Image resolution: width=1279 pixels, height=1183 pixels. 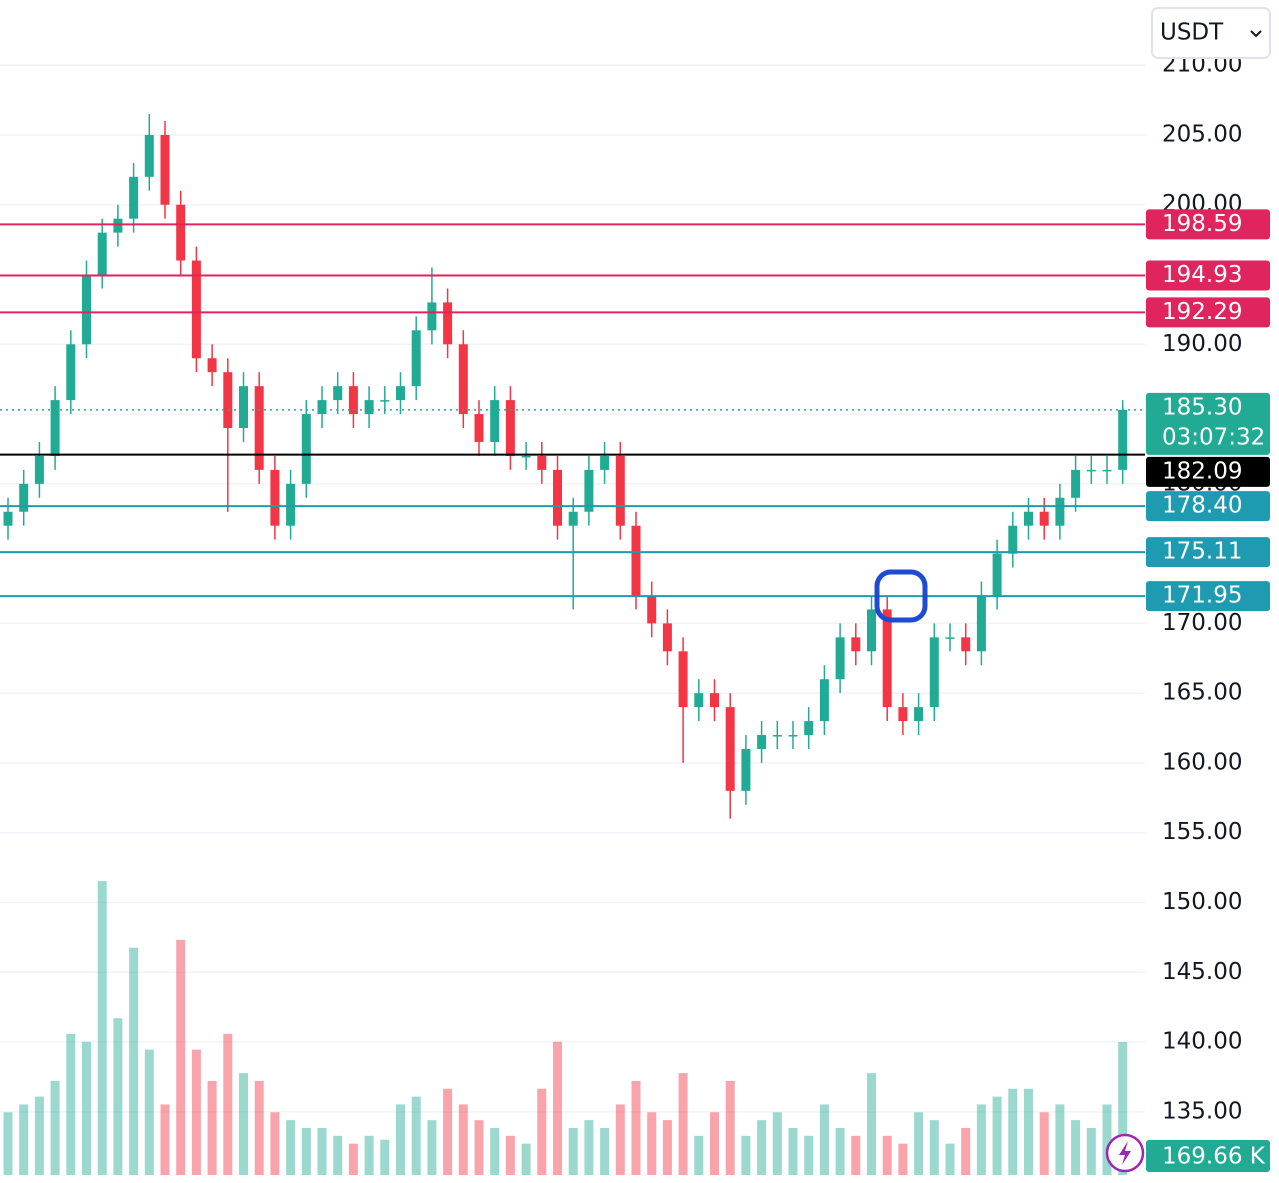 I want to click on volume-badge-label: 169.66 K, so click(x=1214, y=1157).